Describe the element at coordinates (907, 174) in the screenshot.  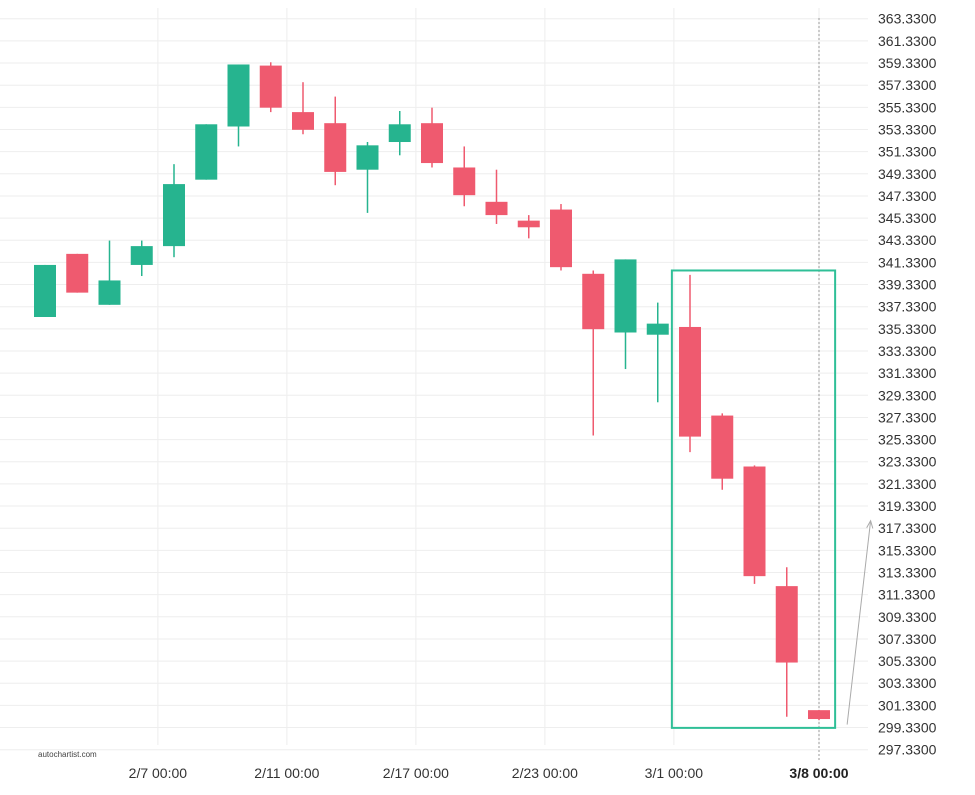
I see `y-tick-label: 349.3300` at that location.